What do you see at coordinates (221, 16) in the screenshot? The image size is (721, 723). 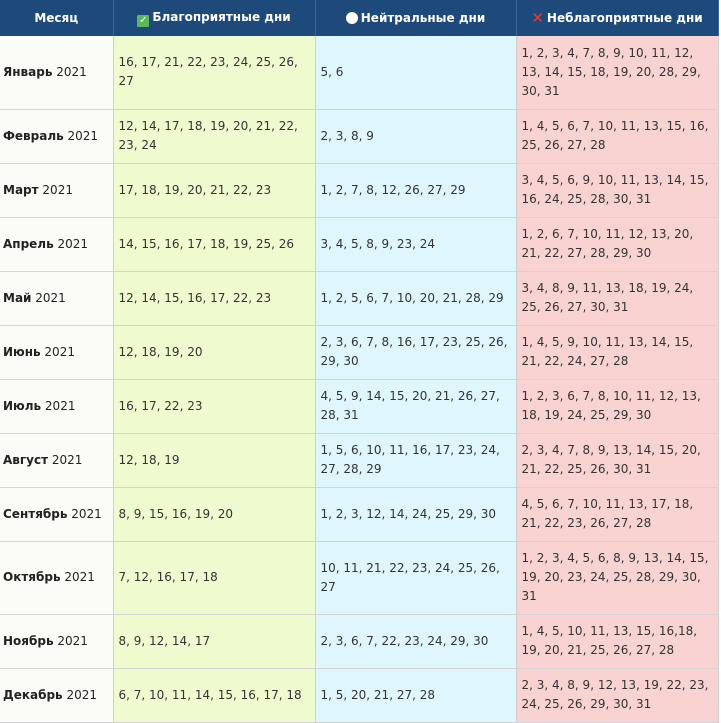 I see `header-favorable-label: Благоприятные дни` at bounding box center [221, 16].